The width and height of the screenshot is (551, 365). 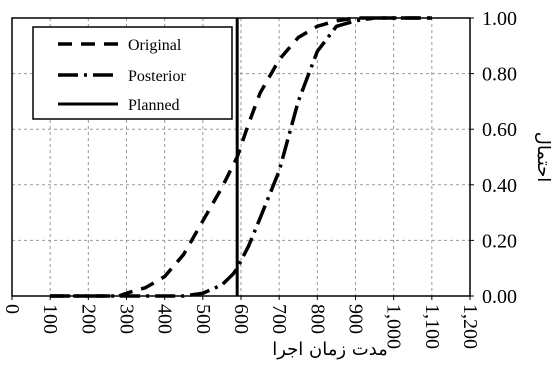 I want to click on x-tick-label-0: 0, so click(x=12, y=309).